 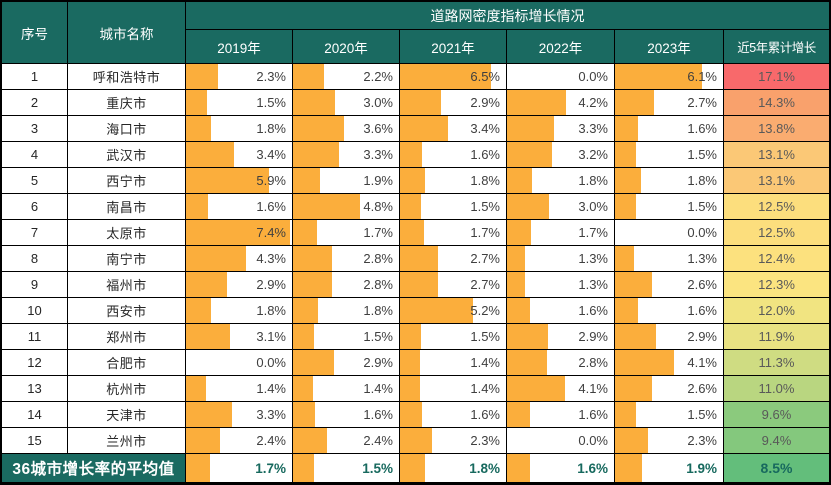 What do you see at coordinates (776, 440) in the screenshot?
I see `cumulative-value-cell: 9.4%` at bounding box center [776, 440].